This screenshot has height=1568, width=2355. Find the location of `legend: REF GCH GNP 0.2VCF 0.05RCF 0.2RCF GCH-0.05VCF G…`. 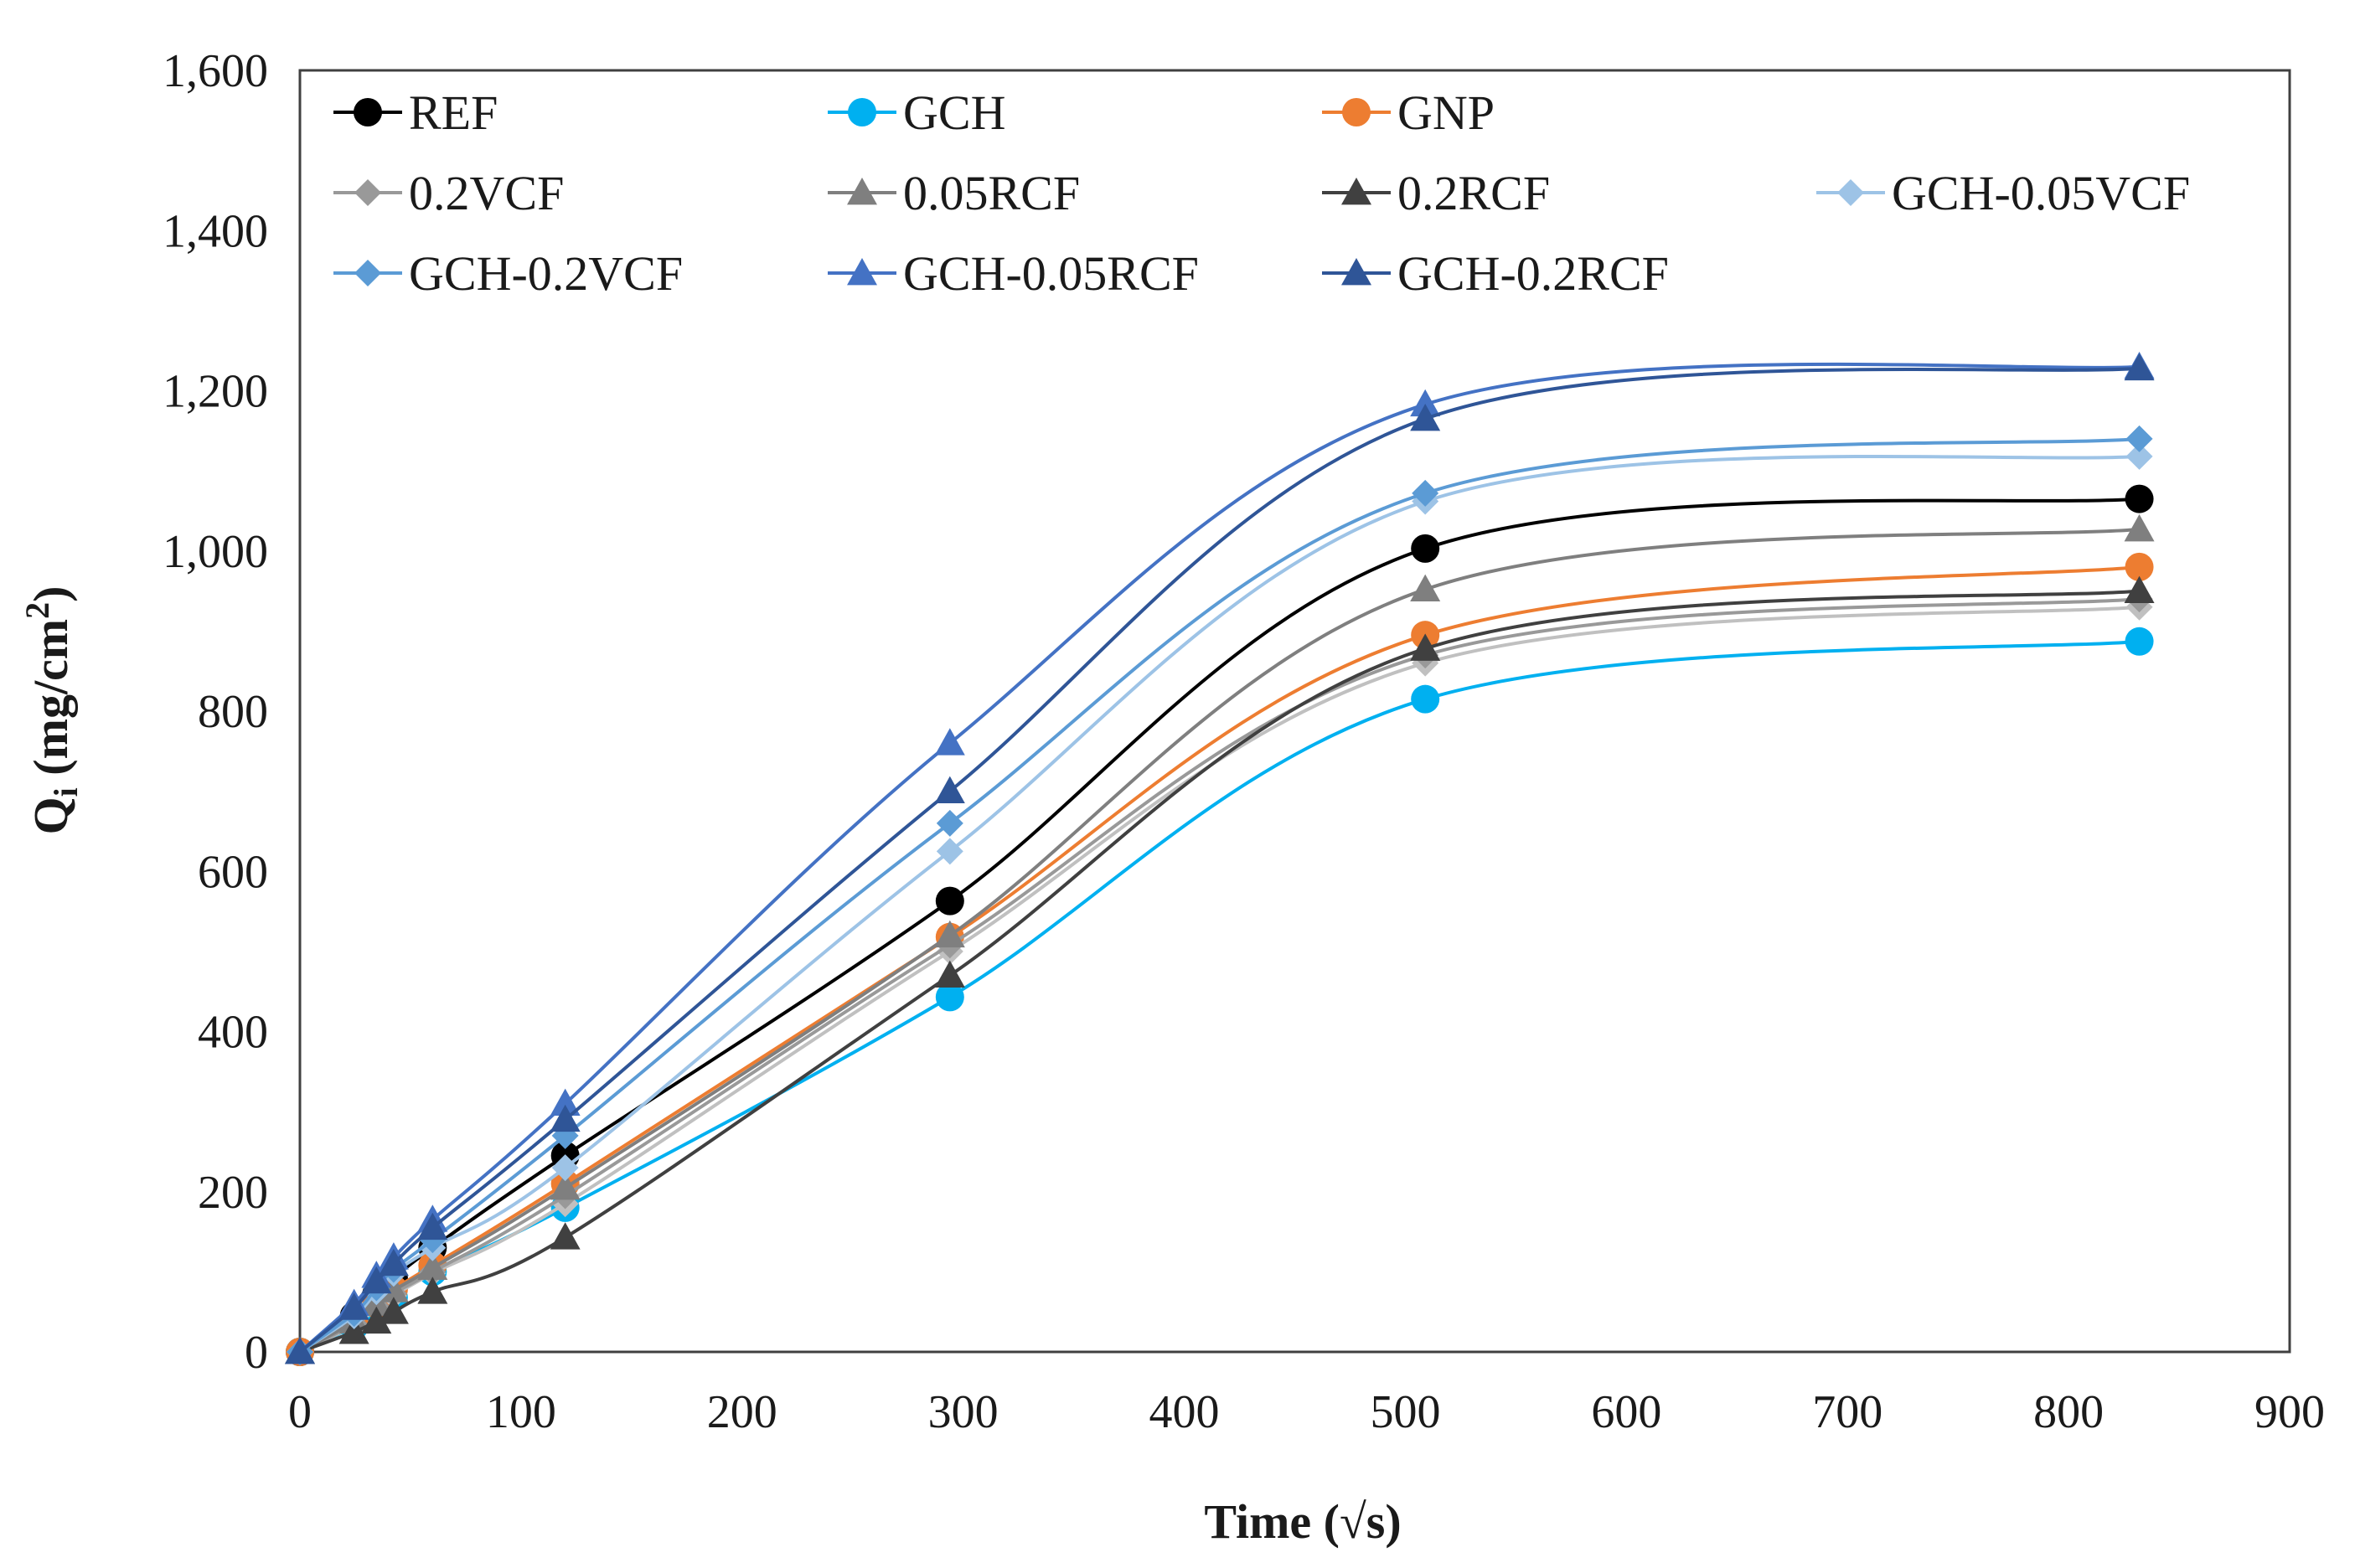

legend: REF GCH GNP 0.2VCF 0.05RCF 0.2RCF GCH-0.05VCF G… is located at coordinates (1261, 193).